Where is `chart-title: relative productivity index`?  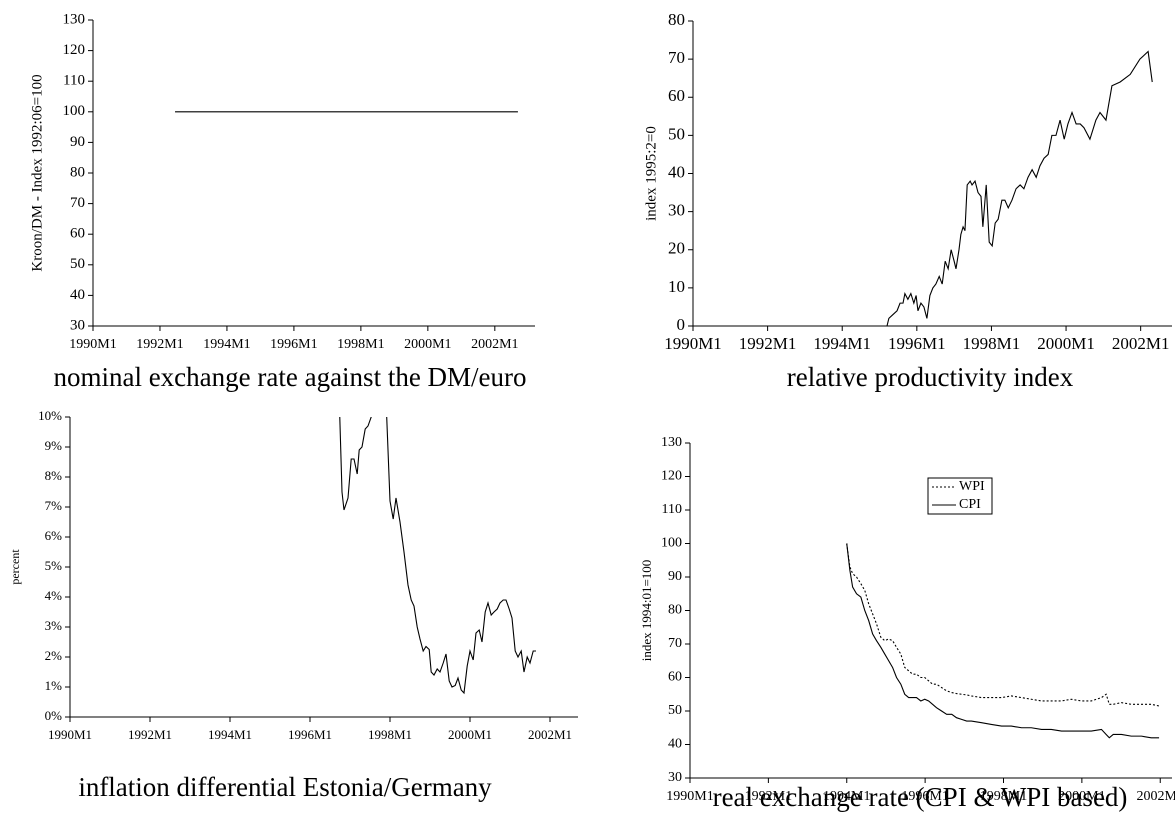 chart-title: relative productivity index is located at coordinates (930, 377).